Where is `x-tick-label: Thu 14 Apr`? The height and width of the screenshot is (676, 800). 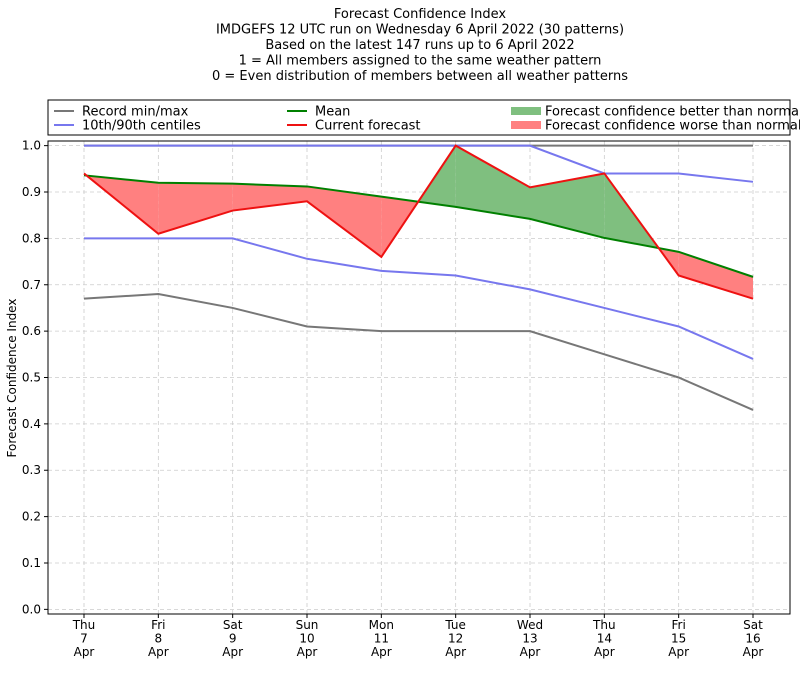 x-tick-label: Thu 14 Apr is located at coordinates (604, 638).